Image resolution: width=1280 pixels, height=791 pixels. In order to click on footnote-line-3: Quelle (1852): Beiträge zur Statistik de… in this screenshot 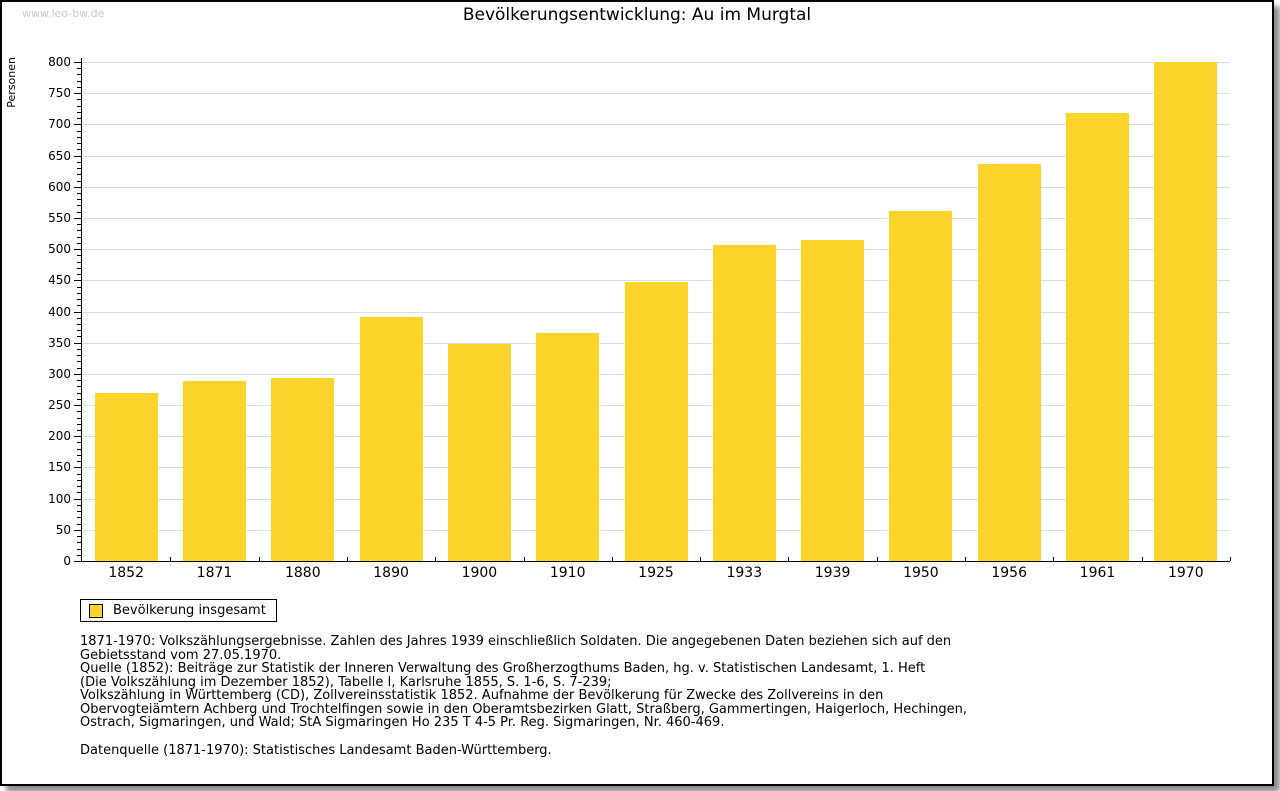, I will do `click(503, 668)`.